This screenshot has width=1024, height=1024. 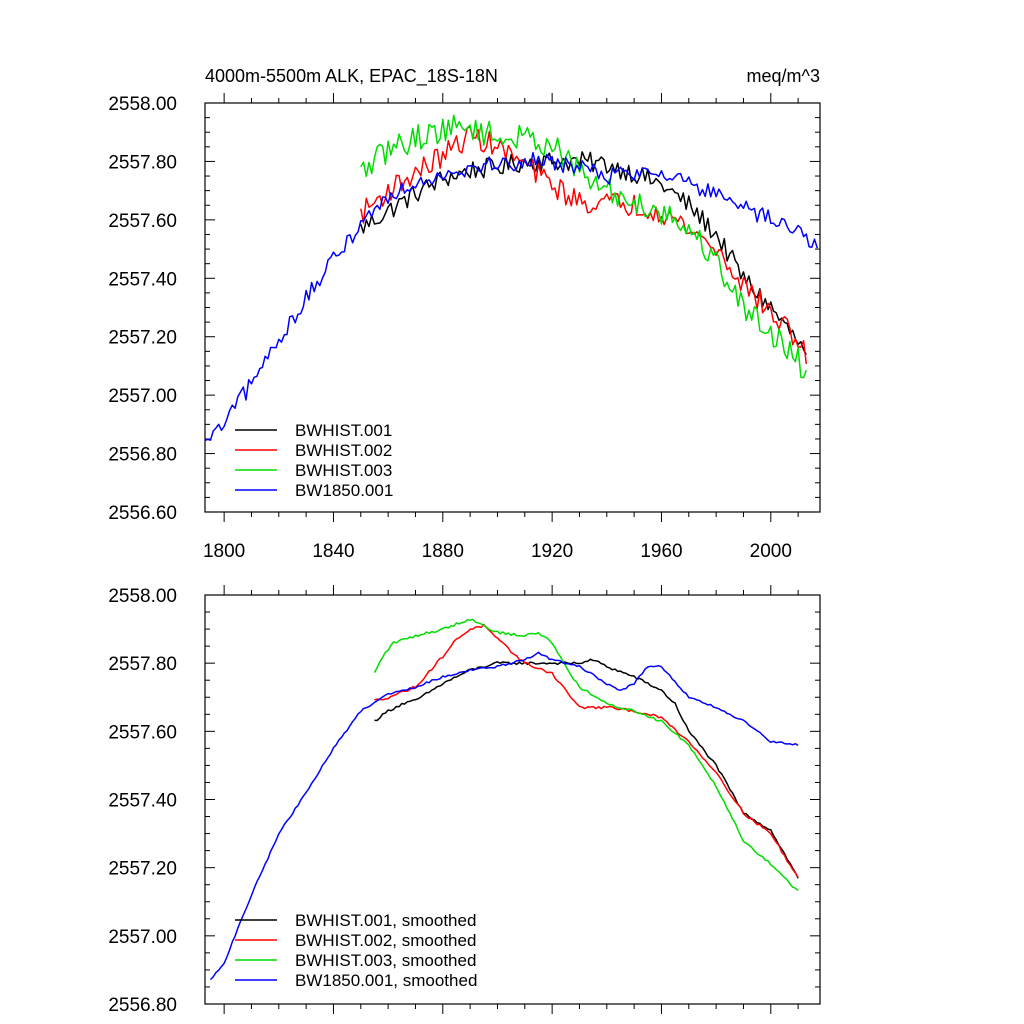 What do you see at coordinates (142, 455) in the screenshot?
I see `top-ytick-label: 2556.80` at bounding box center [142, 455].